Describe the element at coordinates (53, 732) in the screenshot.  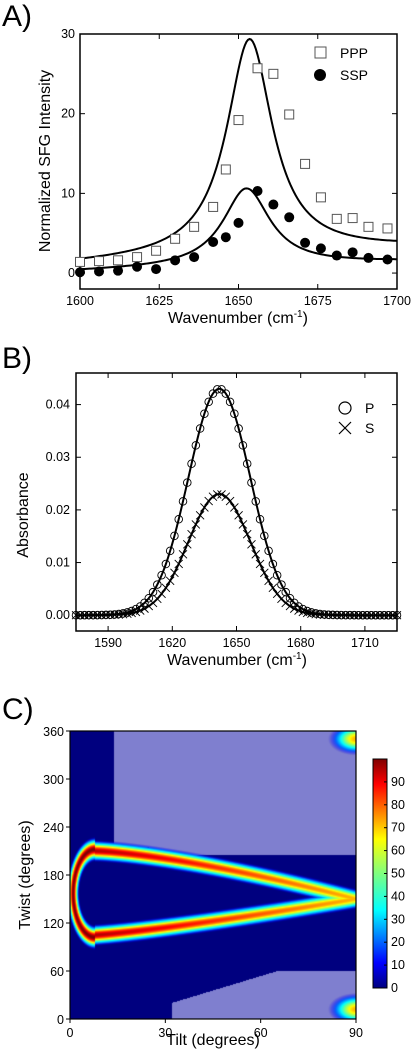
I see `y-tick-label: 360` at that location.